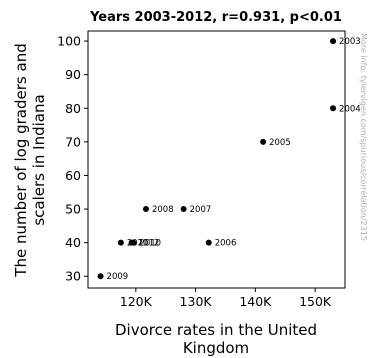 The image size is (370, 358). Describe the element at coordinates (163, 210) in the screenshot. I see `point-label-2008: 2008` at that location.